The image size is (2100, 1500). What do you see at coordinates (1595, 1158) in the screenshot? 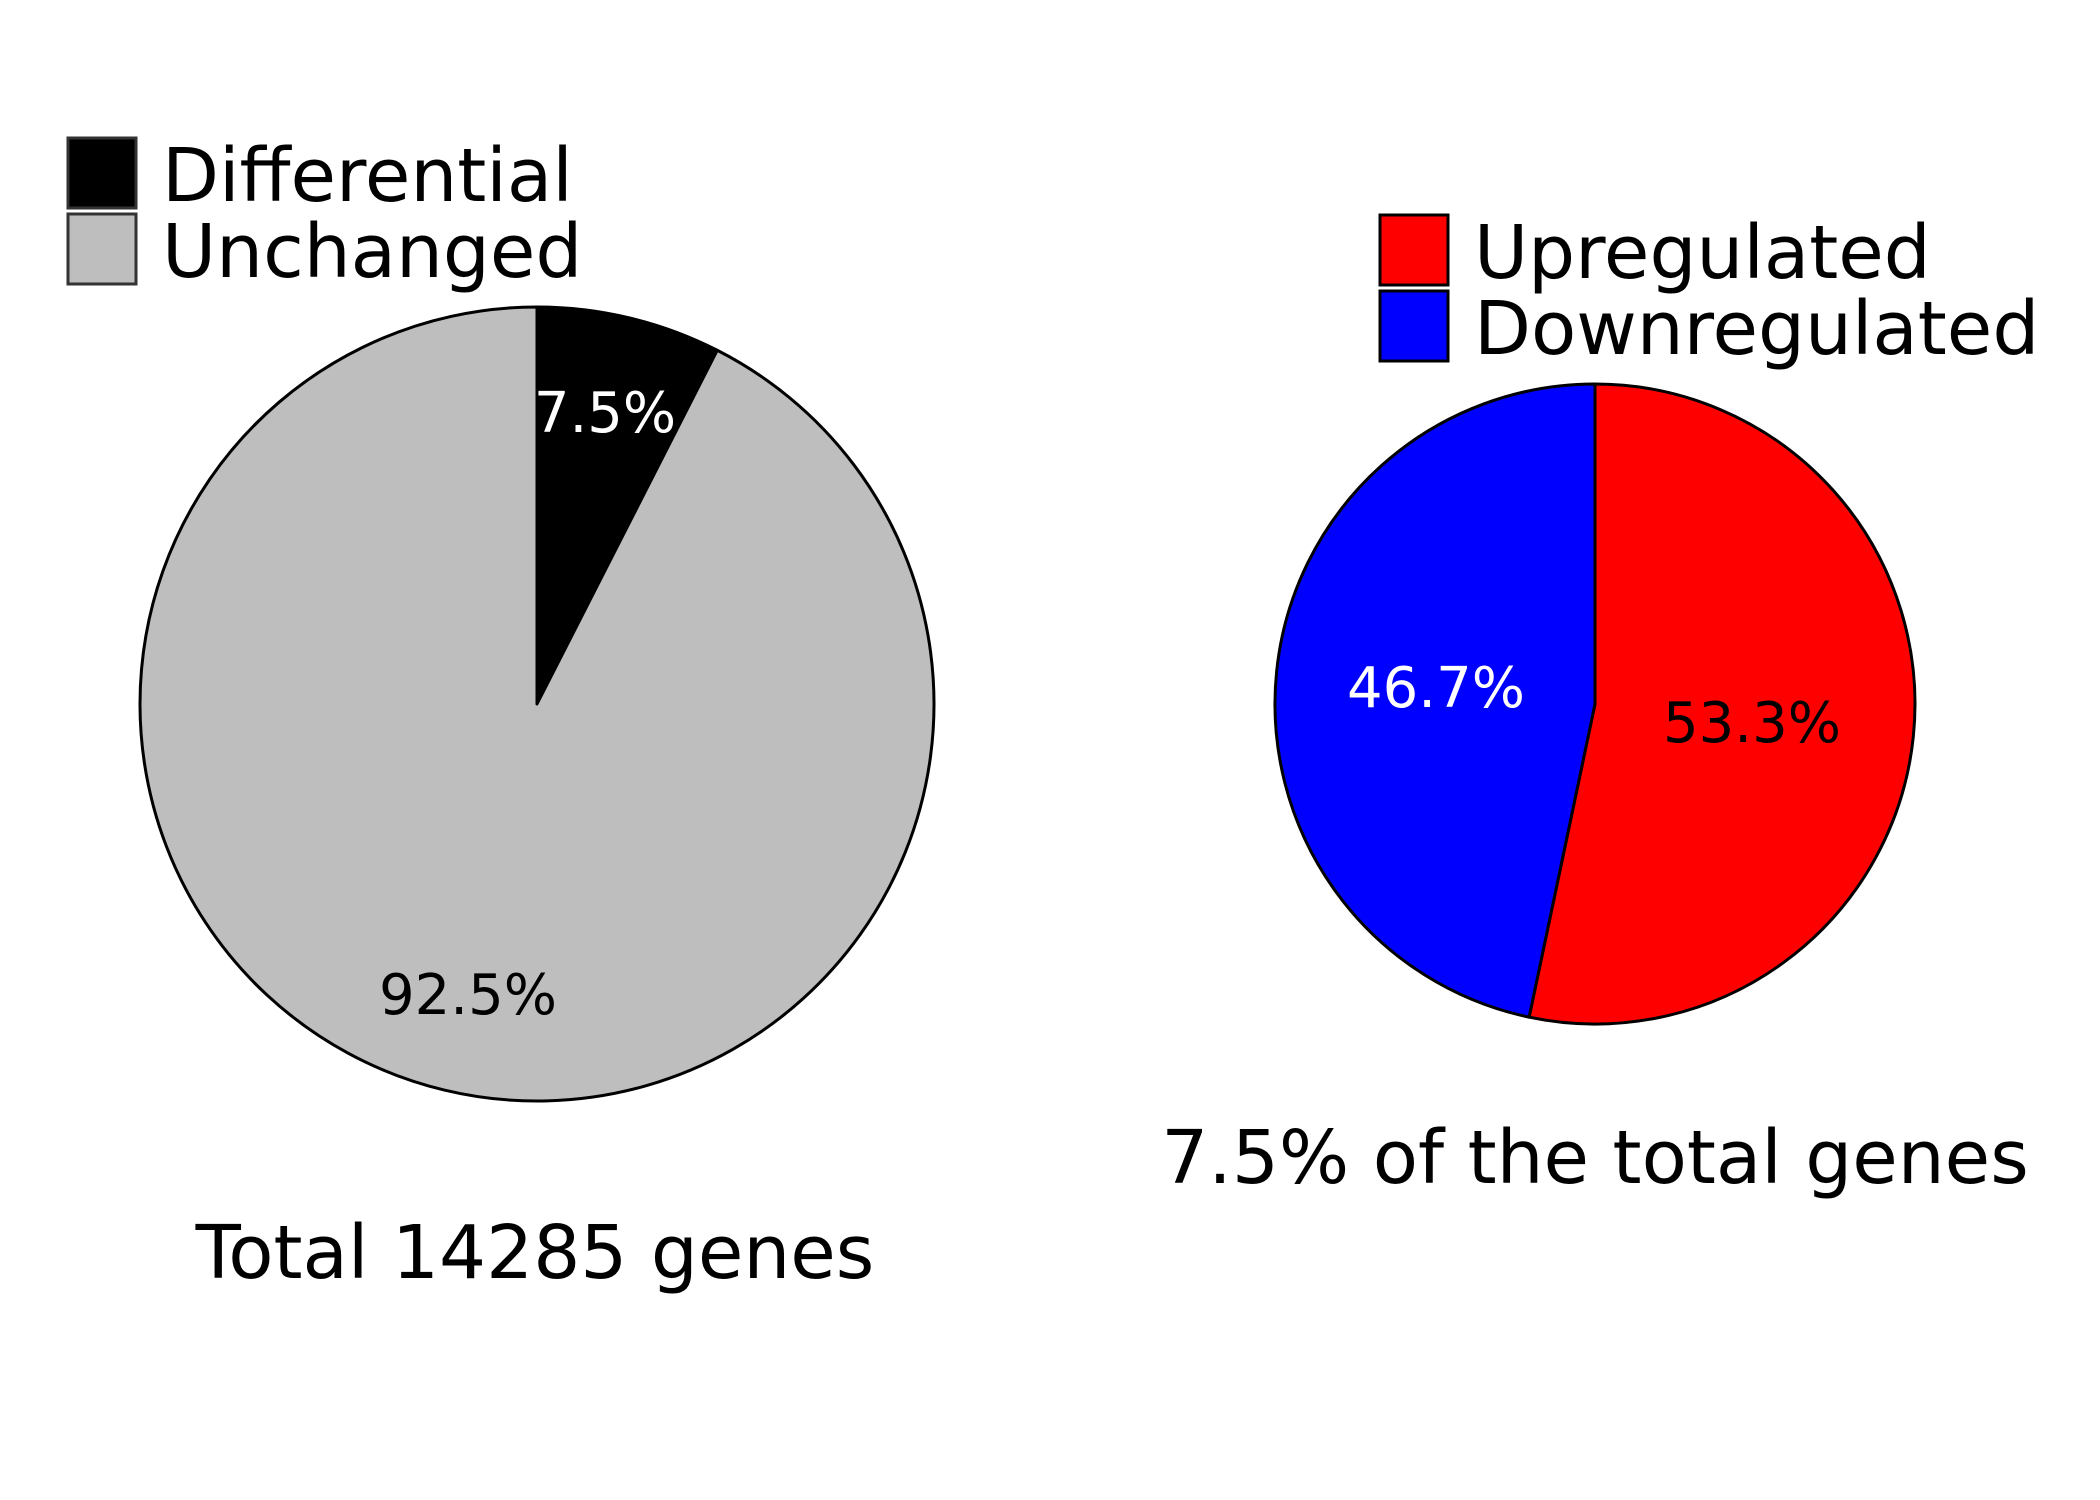
I see `caption-differential-share: 7.5% of the total genes` at bounding box center [1595, 1158].